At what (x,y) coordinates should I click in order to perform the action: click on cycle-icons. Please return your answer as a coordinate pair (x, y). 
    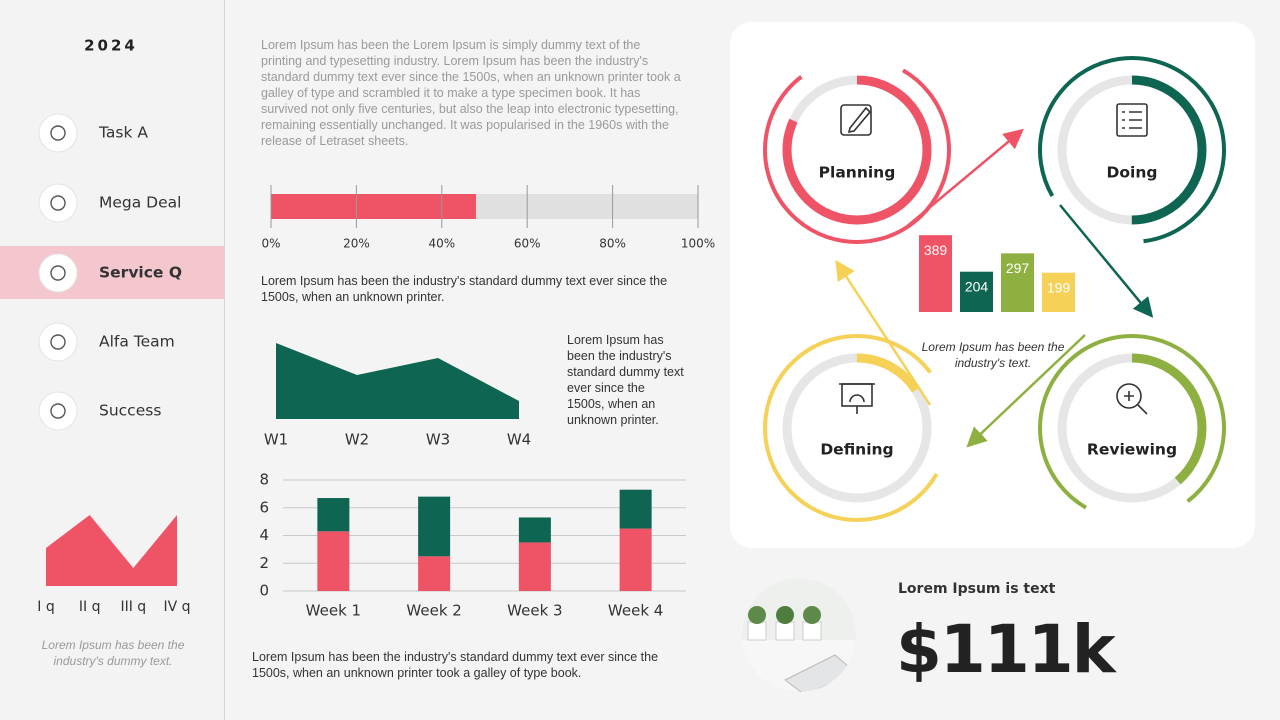
    Looking at the image, I should click on (993, 259).